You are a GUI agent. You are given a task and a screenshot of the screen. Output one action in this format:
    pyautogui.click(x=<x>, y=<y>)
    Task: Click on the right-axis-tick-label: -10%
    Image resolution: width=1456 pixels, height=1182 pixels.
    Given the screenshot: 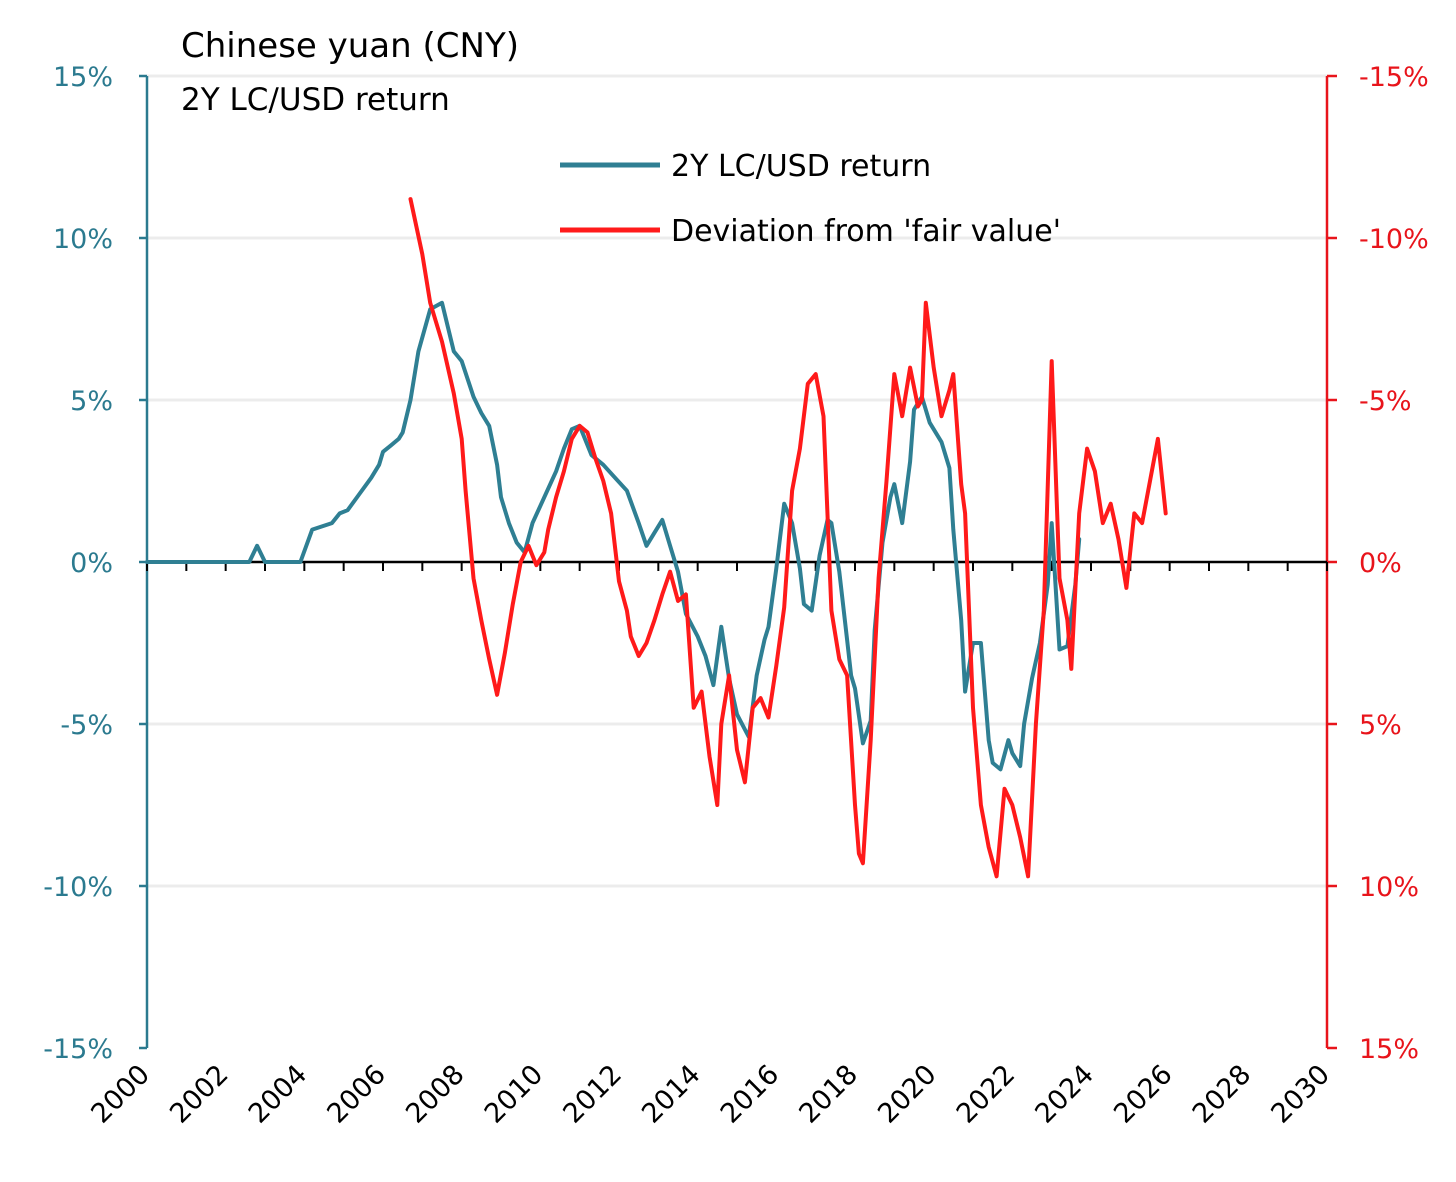 What is the action you would take?
    pyautogui.click(x=1394, y=239)
    